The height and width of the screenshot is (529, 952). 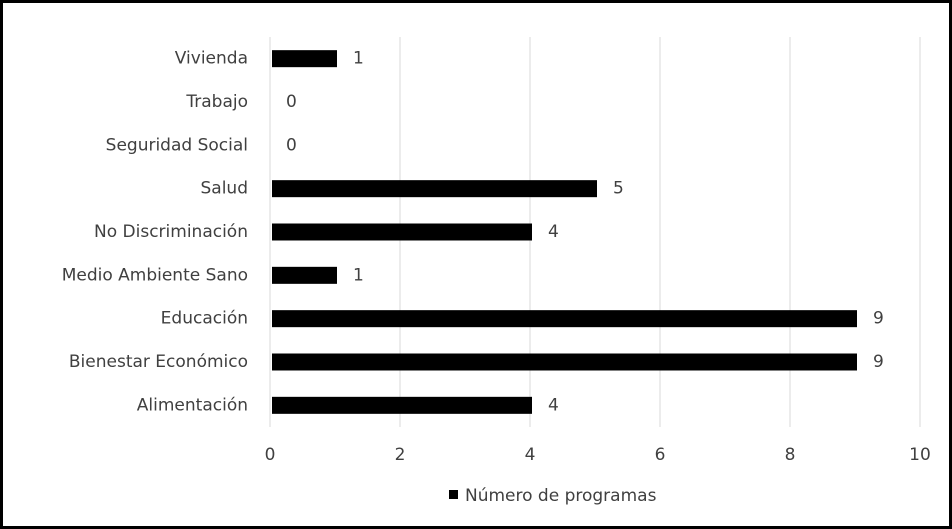 What do you see at coordinates (155, 275) in the screenshot?
I see `category-label: Medio Ambiente Sano` at bounding box center [155, 275].